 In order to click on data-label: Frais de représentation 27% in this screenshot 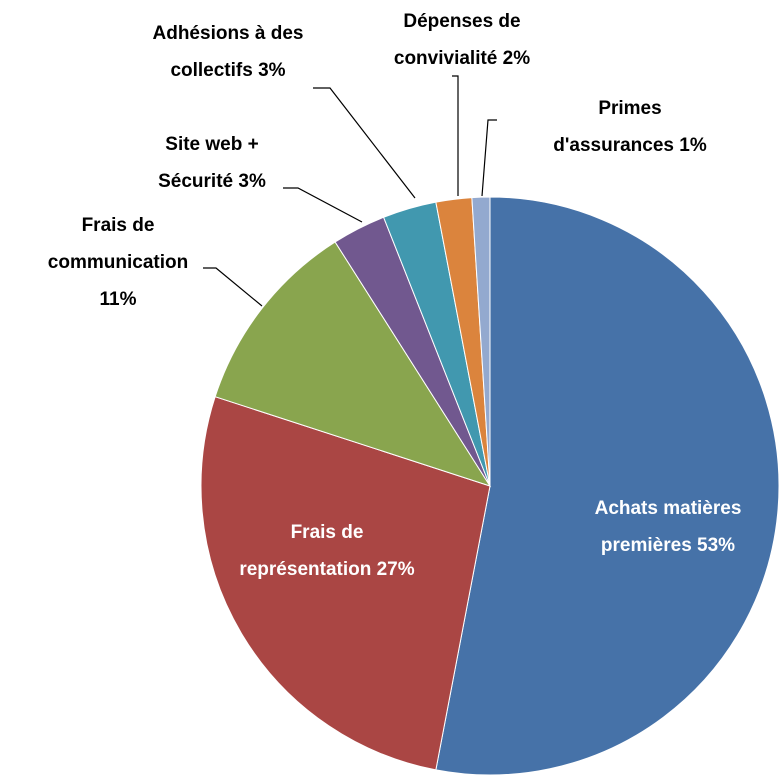, I will do `click(327, 551)`.